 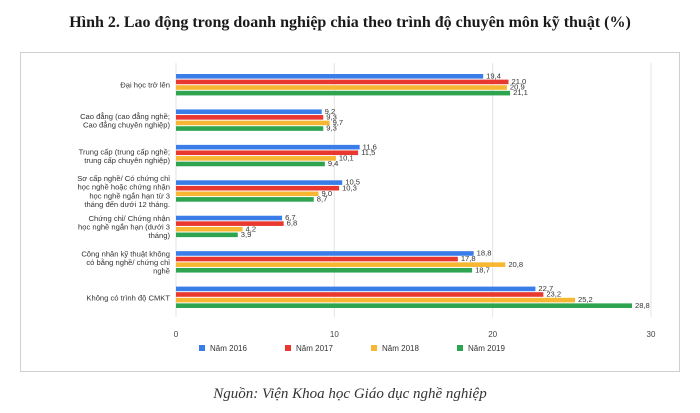 What do you see at coordinates (246, 234) in the screenshot?
I see `data-label: 3,9` at bounding box center [246, 234].